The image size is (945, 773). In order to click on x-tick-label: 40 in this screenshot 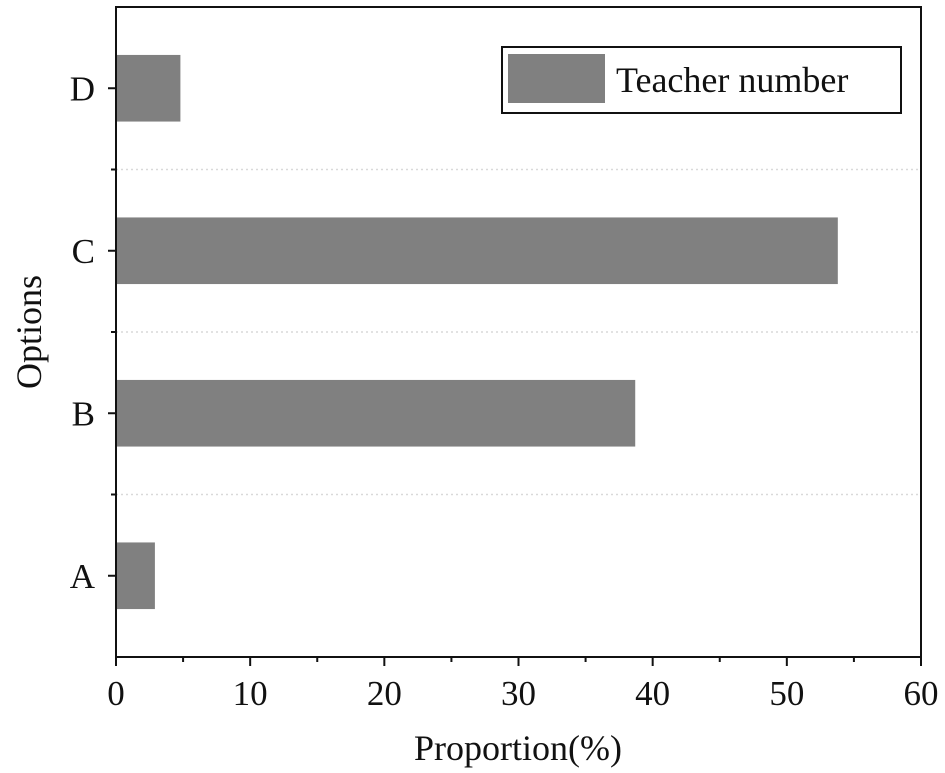, I will do `click(652, 693)`.